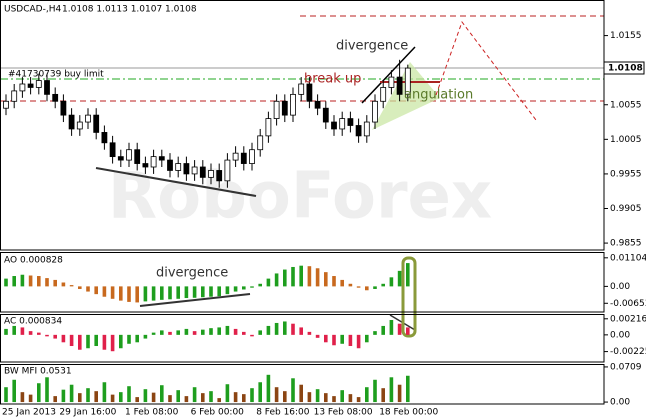  Describe the element at coordinates (626, 174) in the screenshot. I see `y-tick-label: 0.9955` at that location.